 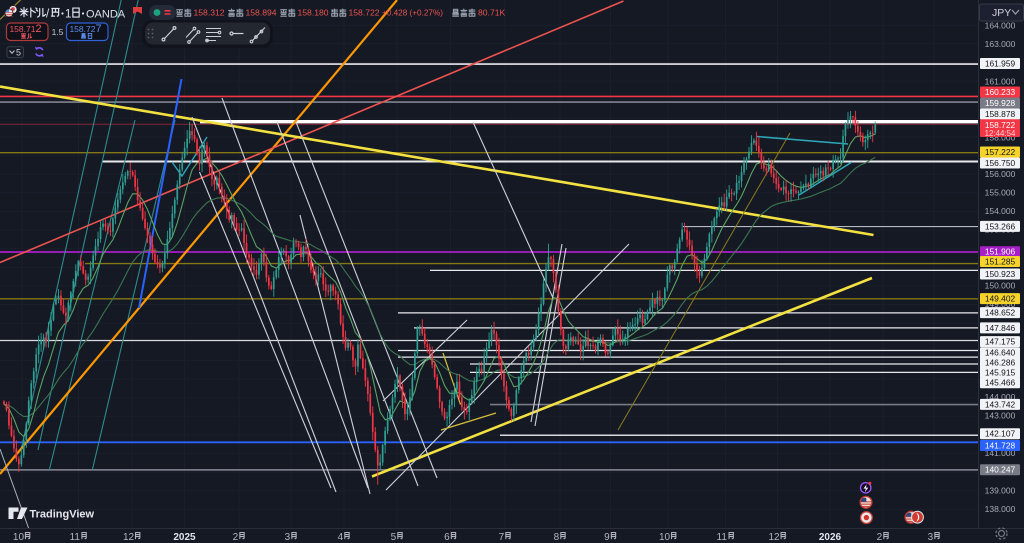 I want to click on svg-text: 156.000, so click(x=1000, y=174).